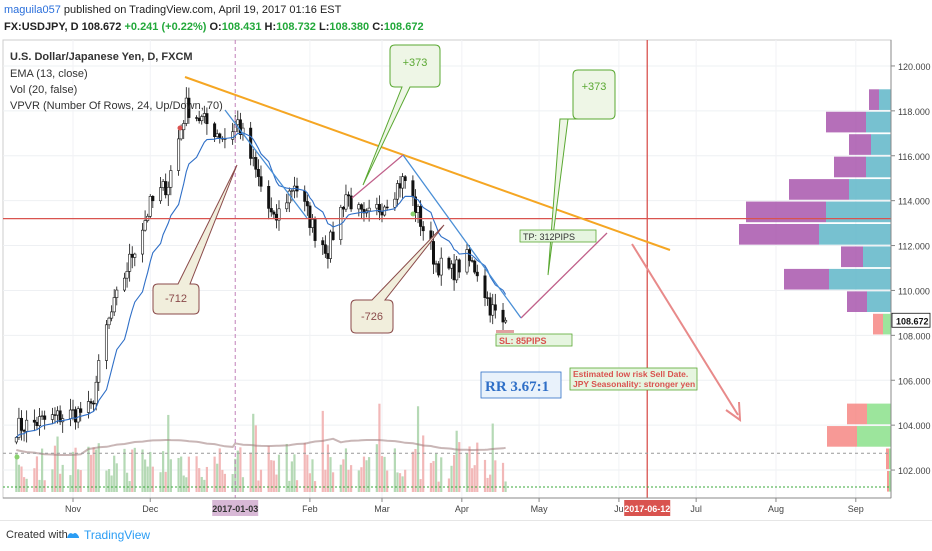 Image resolution: width=932 pixels, height=551 pixels. What do you see at coordinates (914, 336) in the screenshot?
I see `y-tick-label: 108.000` at bounding box center [914, 336].